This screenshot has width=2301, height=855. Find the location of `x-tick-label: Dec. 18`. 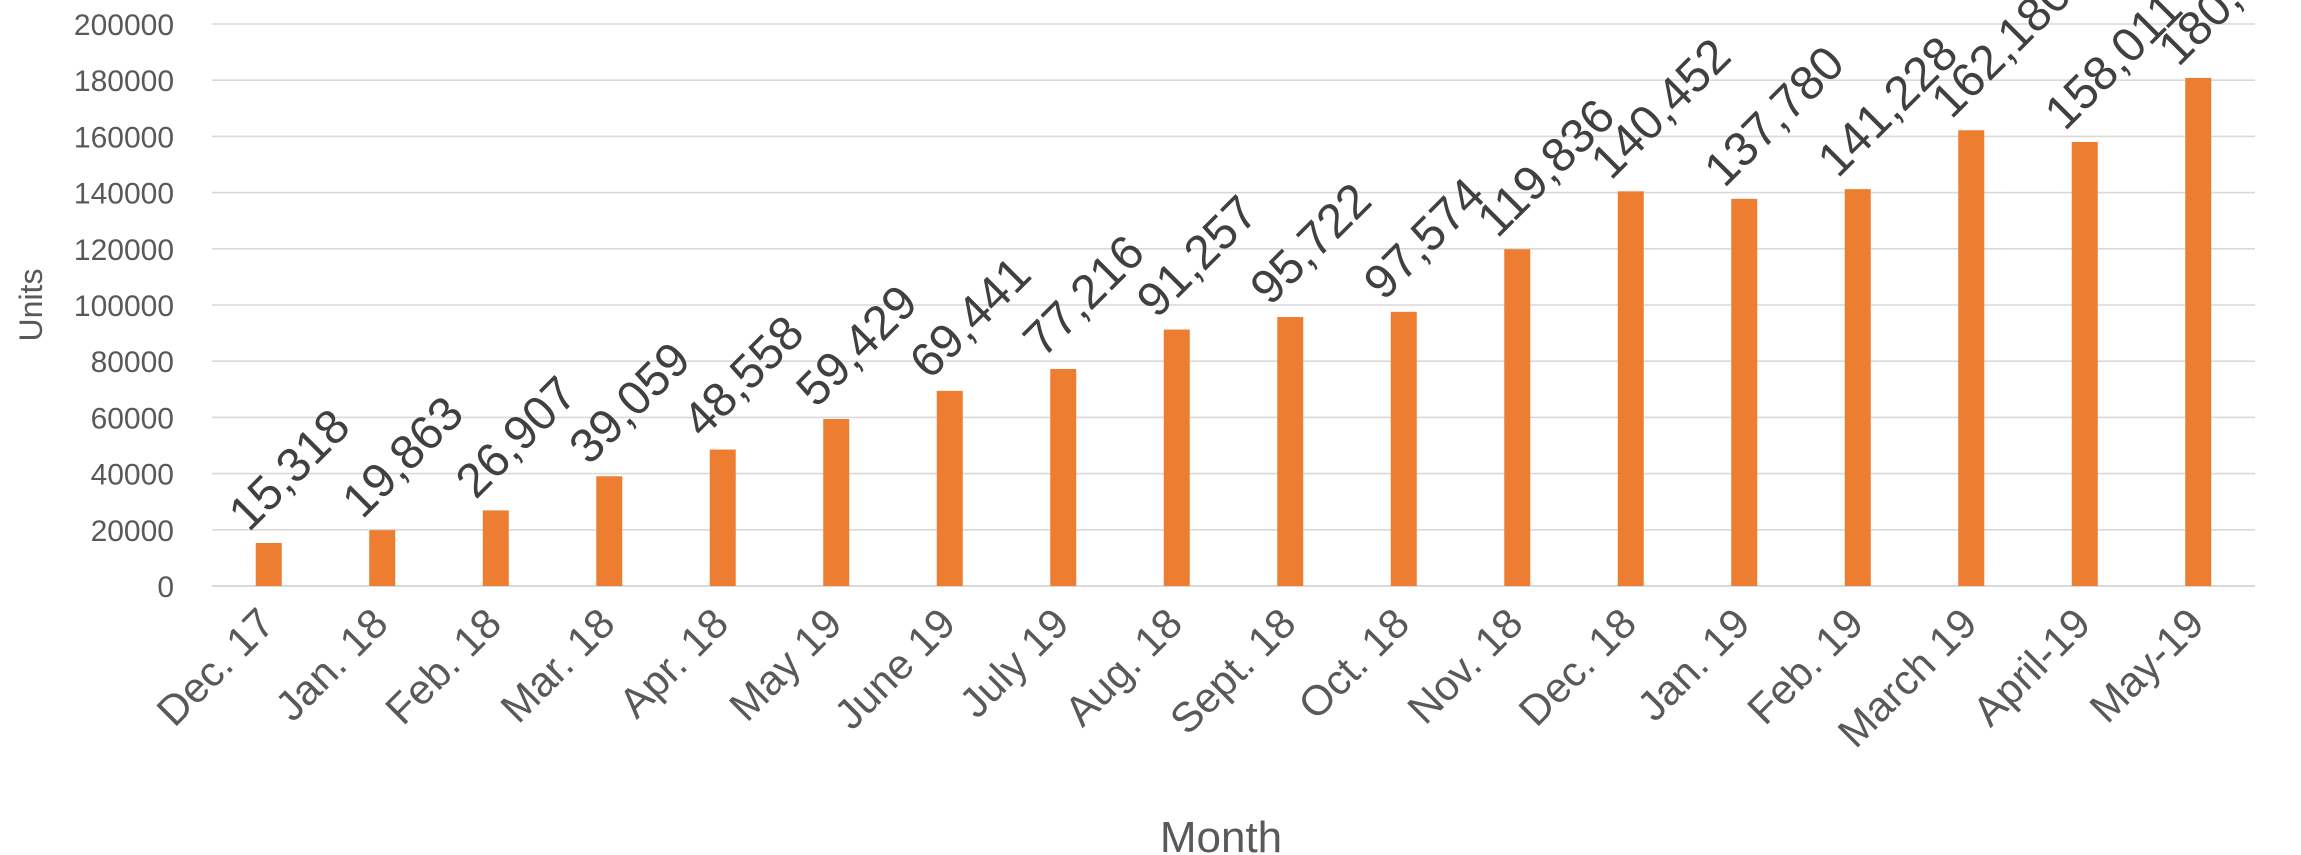

x-tick-label: Dec. 18 is located at coordinates (1578, 667).